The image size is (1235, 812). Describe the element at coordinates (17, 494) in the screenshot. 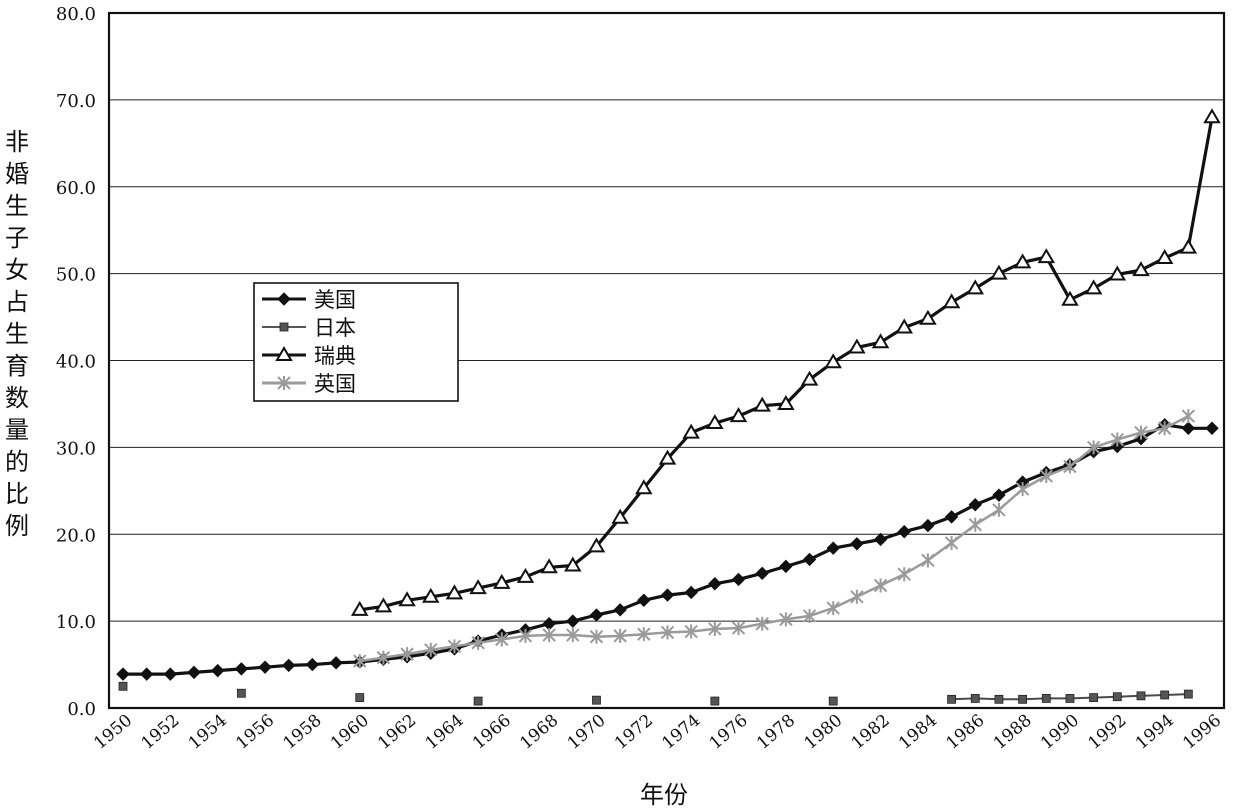

I see `y-axis-title-char: 比` at that location.